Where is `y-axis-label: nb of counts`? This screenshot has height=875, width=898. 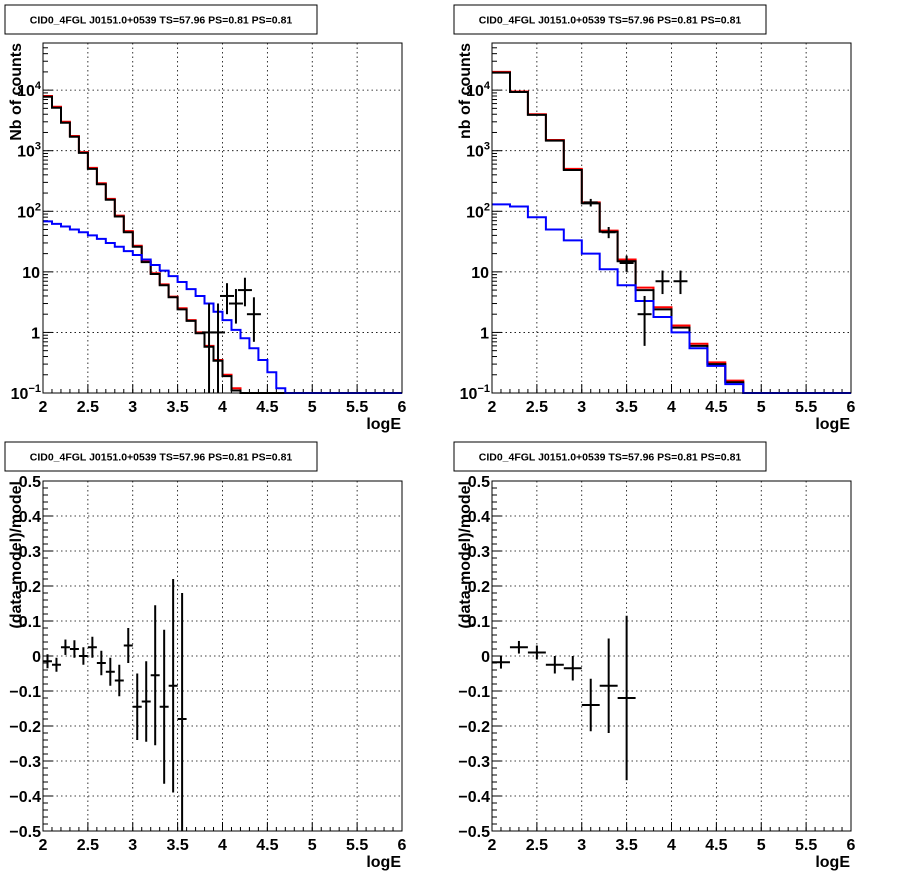 y-axis-label: nb of counts is located at coordinates (465, 91).